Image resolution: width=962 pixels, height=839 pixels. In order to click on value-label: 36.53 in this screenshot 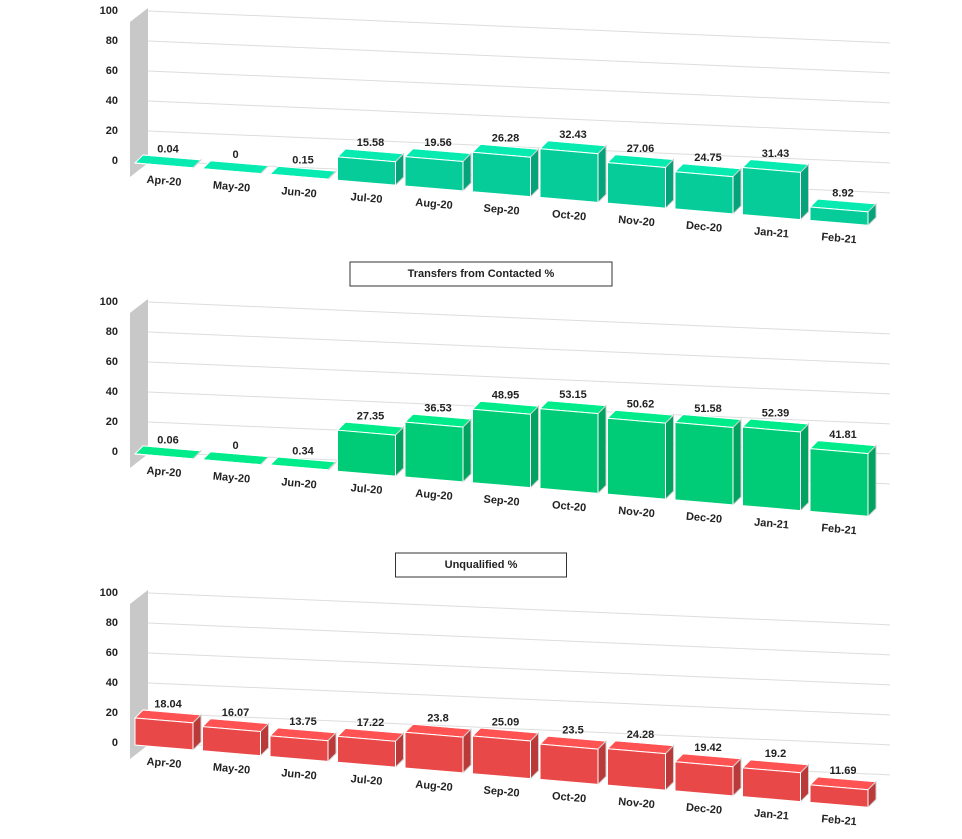, I will do `click(438, 409)`.